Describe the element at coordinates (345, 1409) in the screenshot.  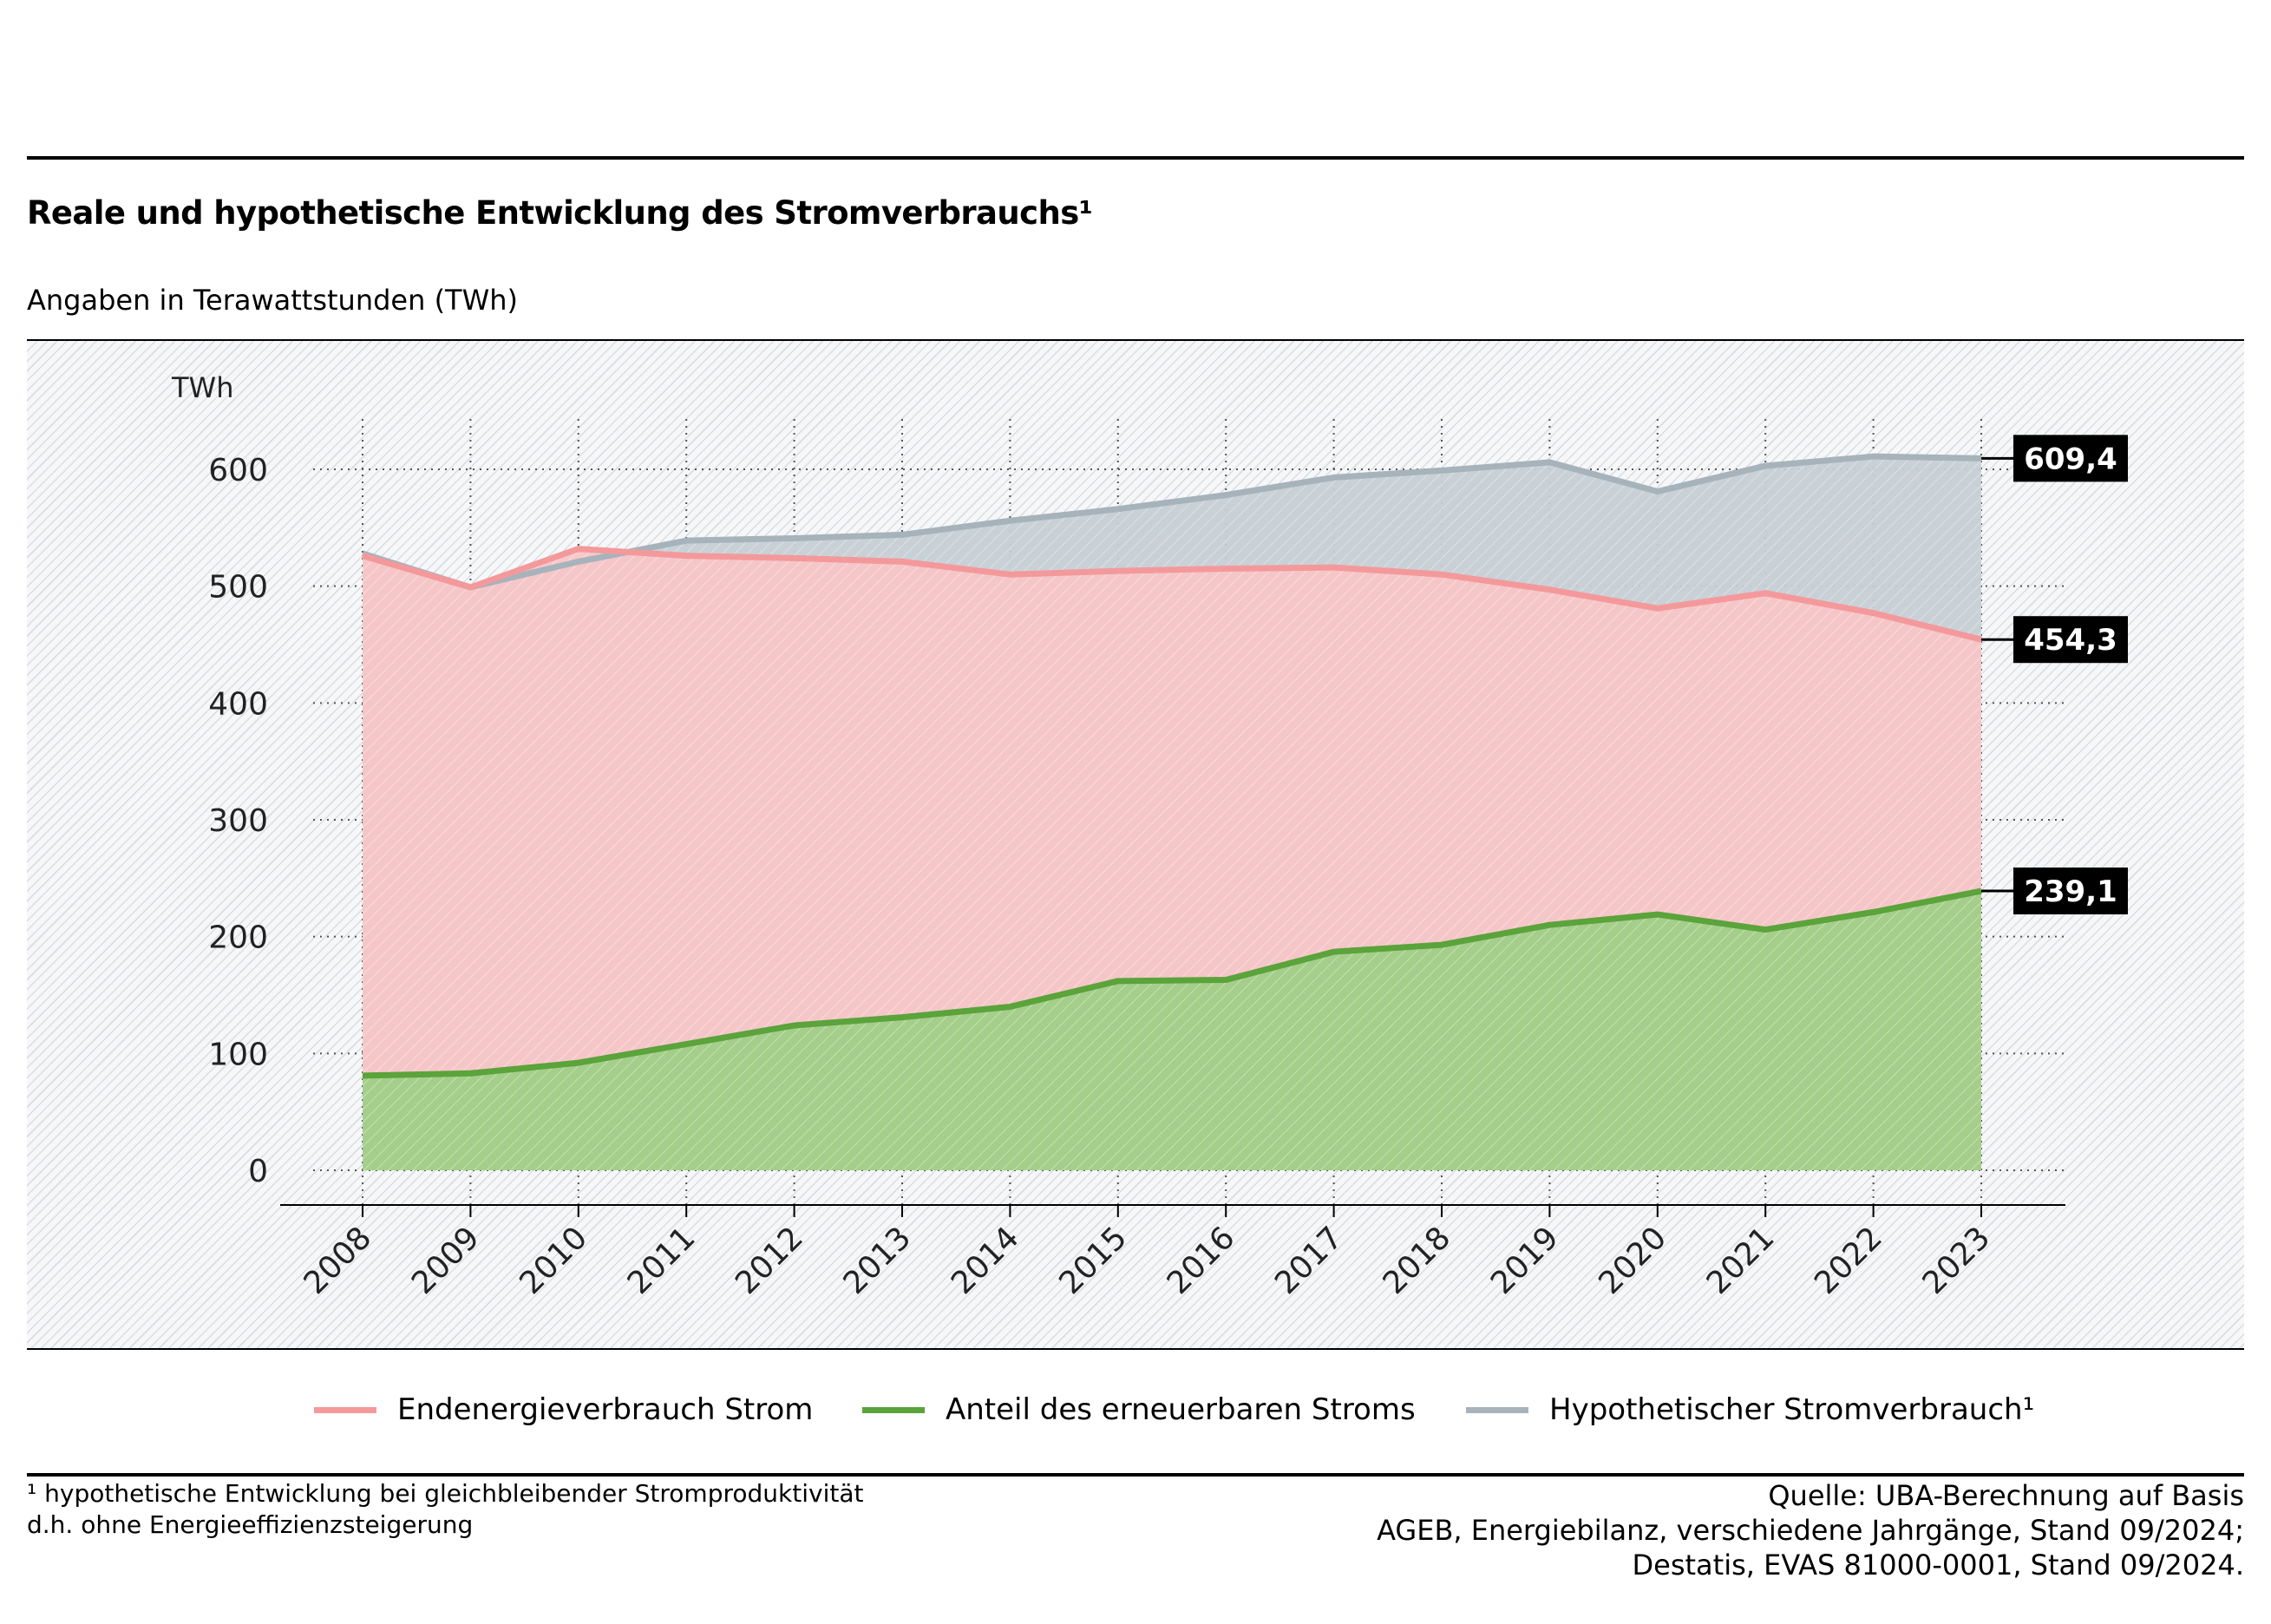
I see `legend-swatch-endenergie` at that location.